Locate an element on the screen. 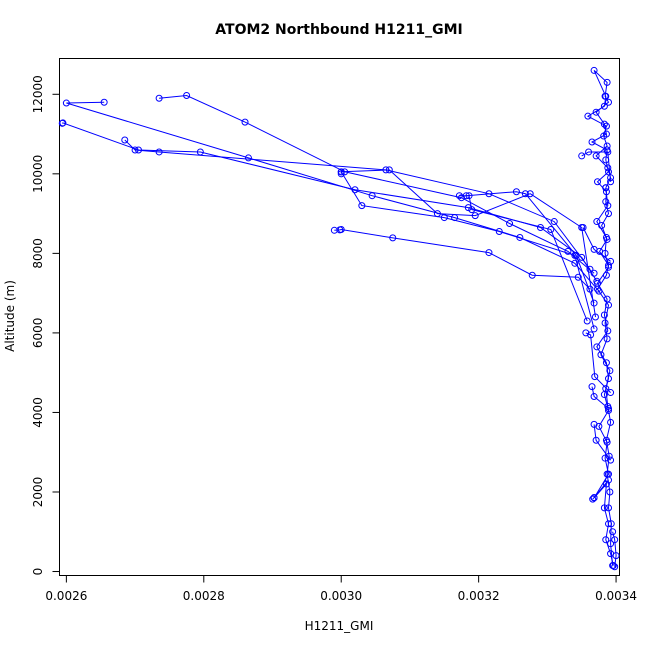 This screenshot has width=650, height=650. y-tick-label: 8000 is located at coordinates (38, 253).